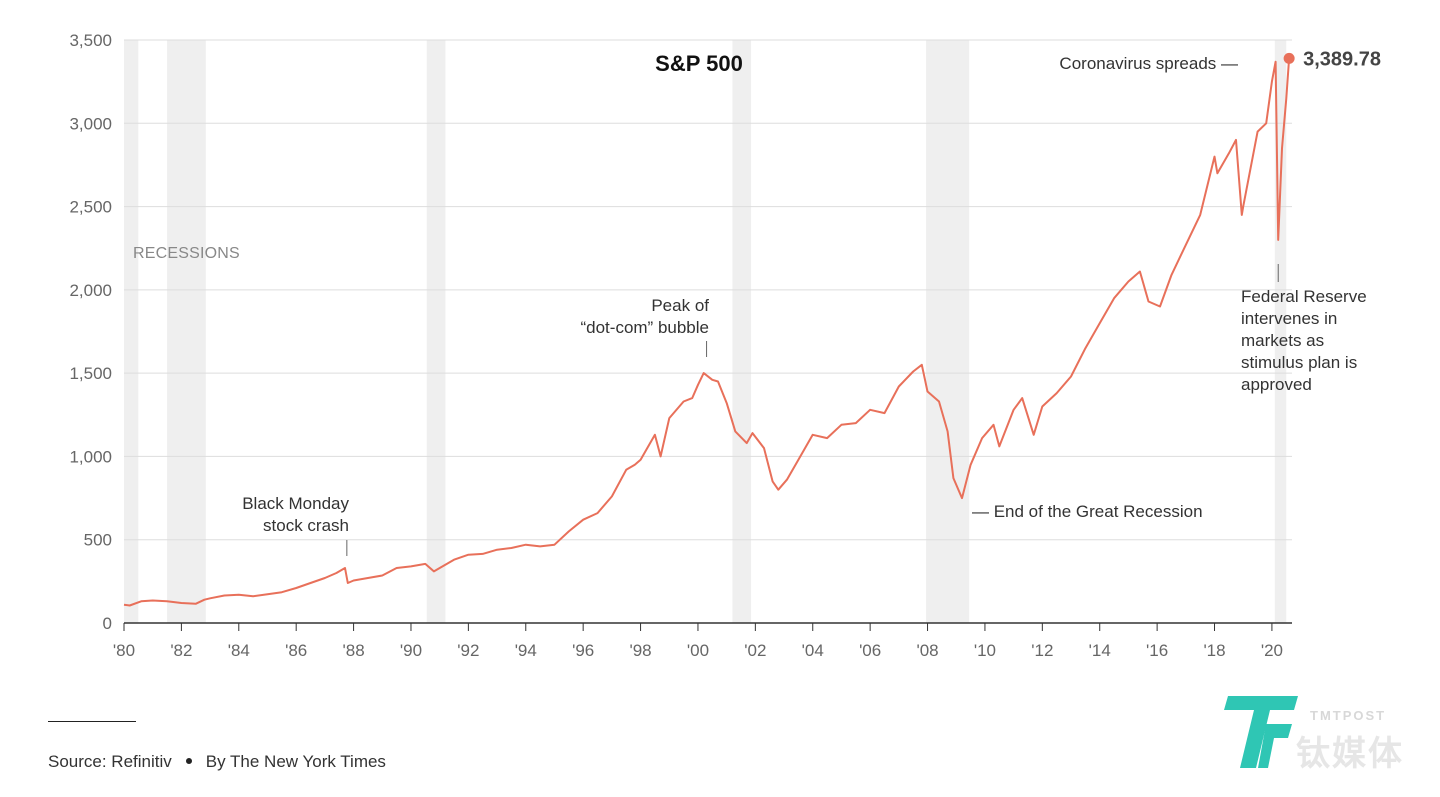 This screenshot has height=797, width=1440. What do you see at coordinates (90, 456) in the screenshot?
I see `y-tick-label-2: 1,000` at bounding box center [90, 456].